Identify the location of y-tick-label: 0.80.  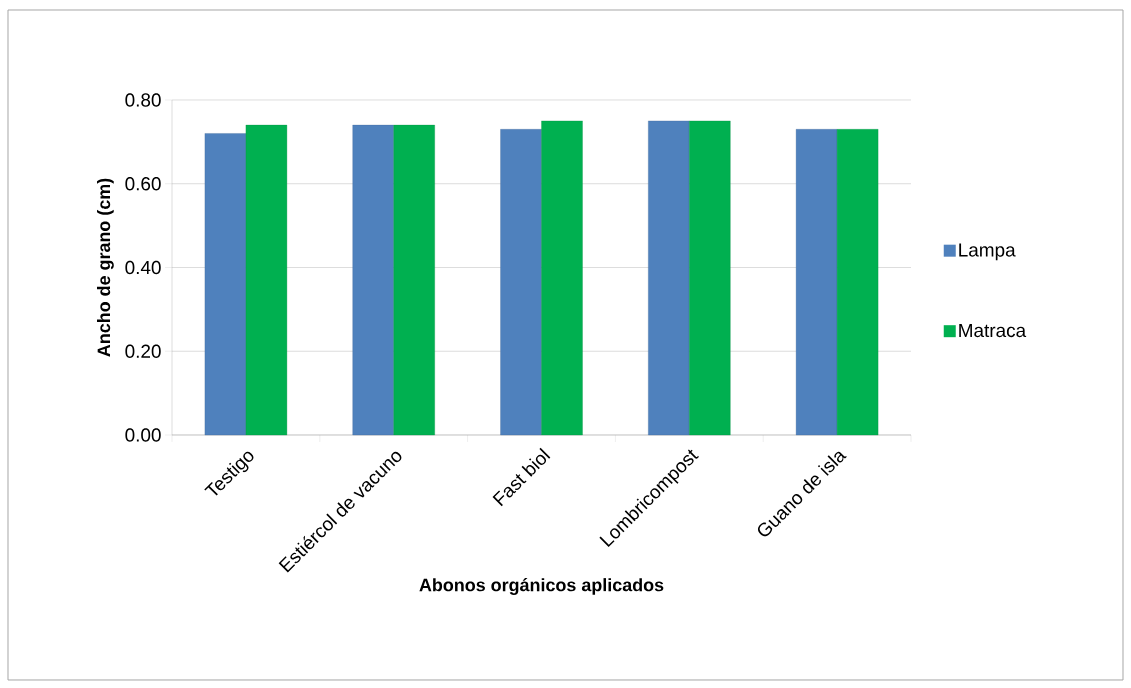
(143, 100).